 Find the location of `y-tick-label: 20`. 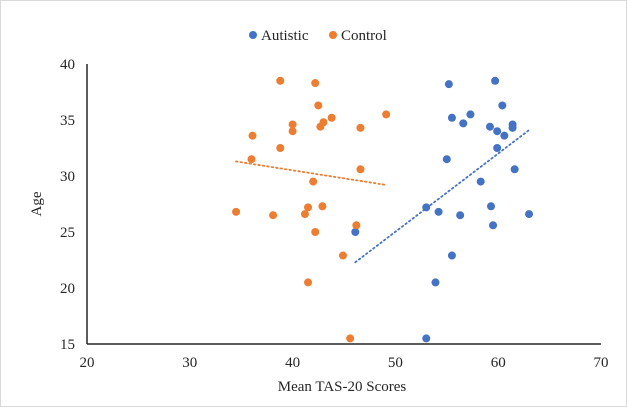

y-tick-label: 20 is located at coordinates (67, 289).